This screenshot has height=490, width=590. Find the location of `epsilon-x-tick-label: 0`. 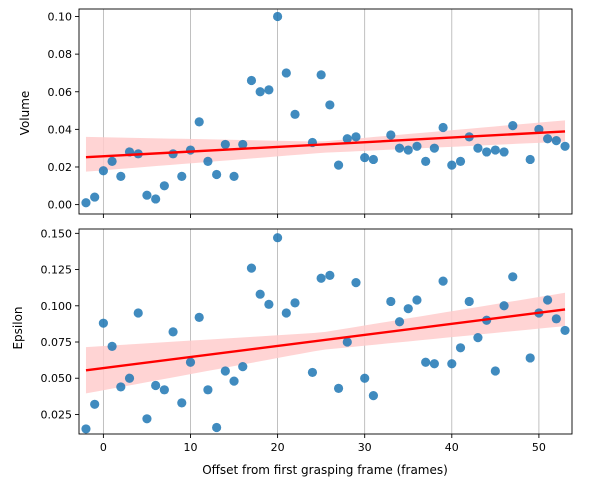

epsilon-x-tick-label: 0 is located at coordinates (103, 447).